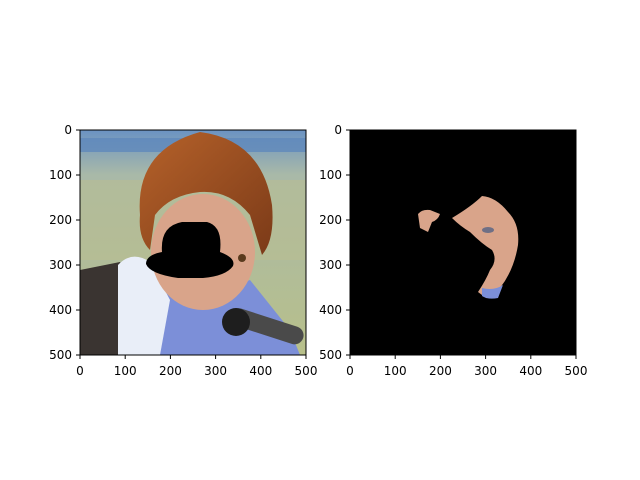 This screenshot has width=640, height=480. I want to click on skin-patch-left, so click(429, 220).